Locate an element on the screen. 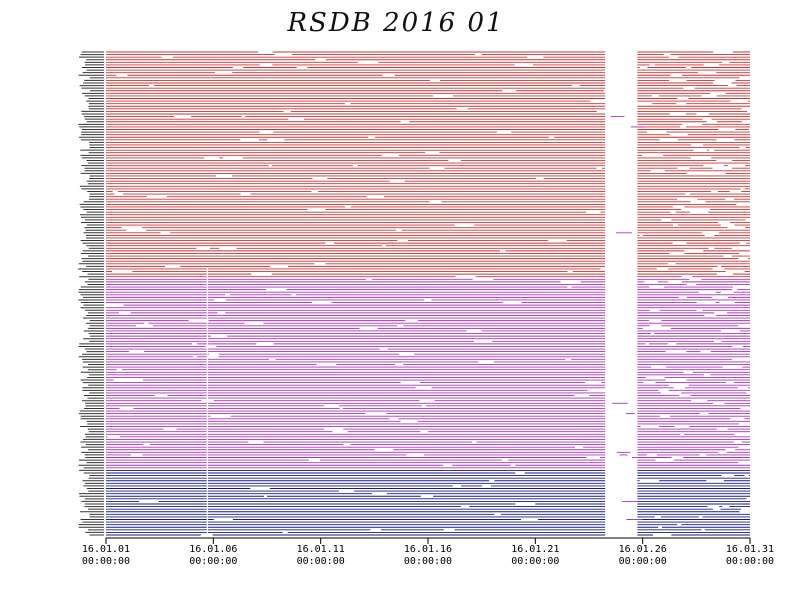 The image size is (792, 612). x-tick-label-date: 16.01.16 is located at coordinates (428, 549).